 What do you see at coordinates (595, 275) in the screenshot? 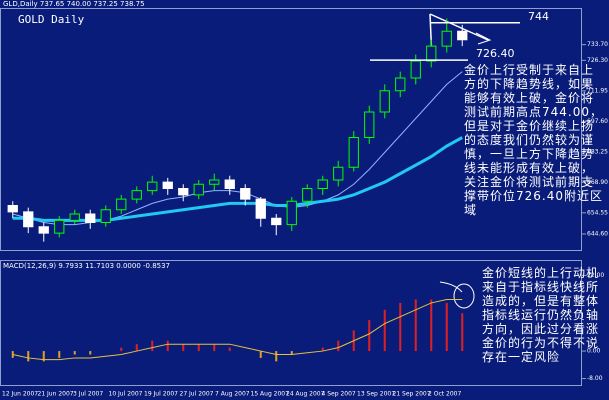
I see `y-tick-label: 22.00` at bounding box center [595, 275].